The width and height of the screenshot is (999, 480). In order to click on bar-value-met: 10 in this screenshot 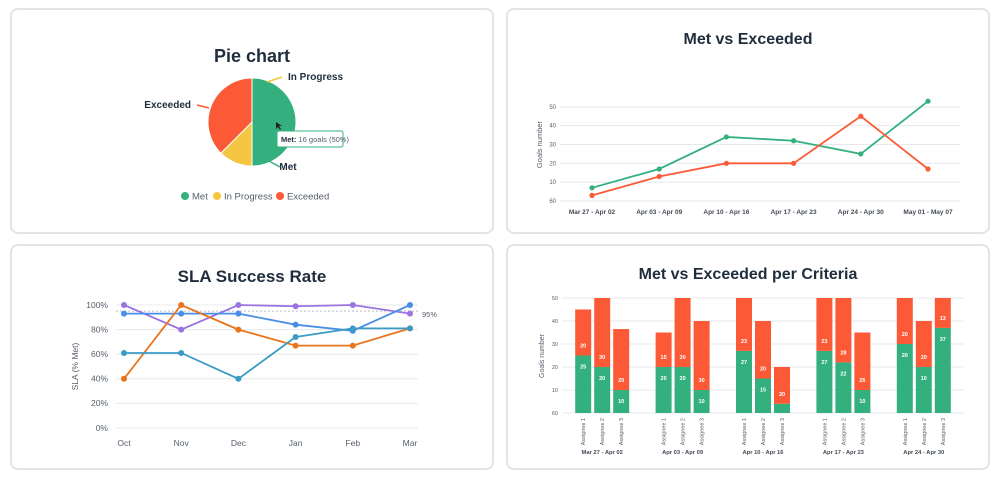, I will do `click(862, 402)`.